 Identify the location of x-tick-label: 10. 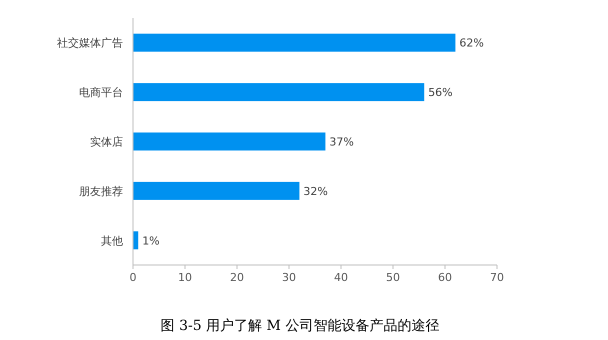
(185, 277).